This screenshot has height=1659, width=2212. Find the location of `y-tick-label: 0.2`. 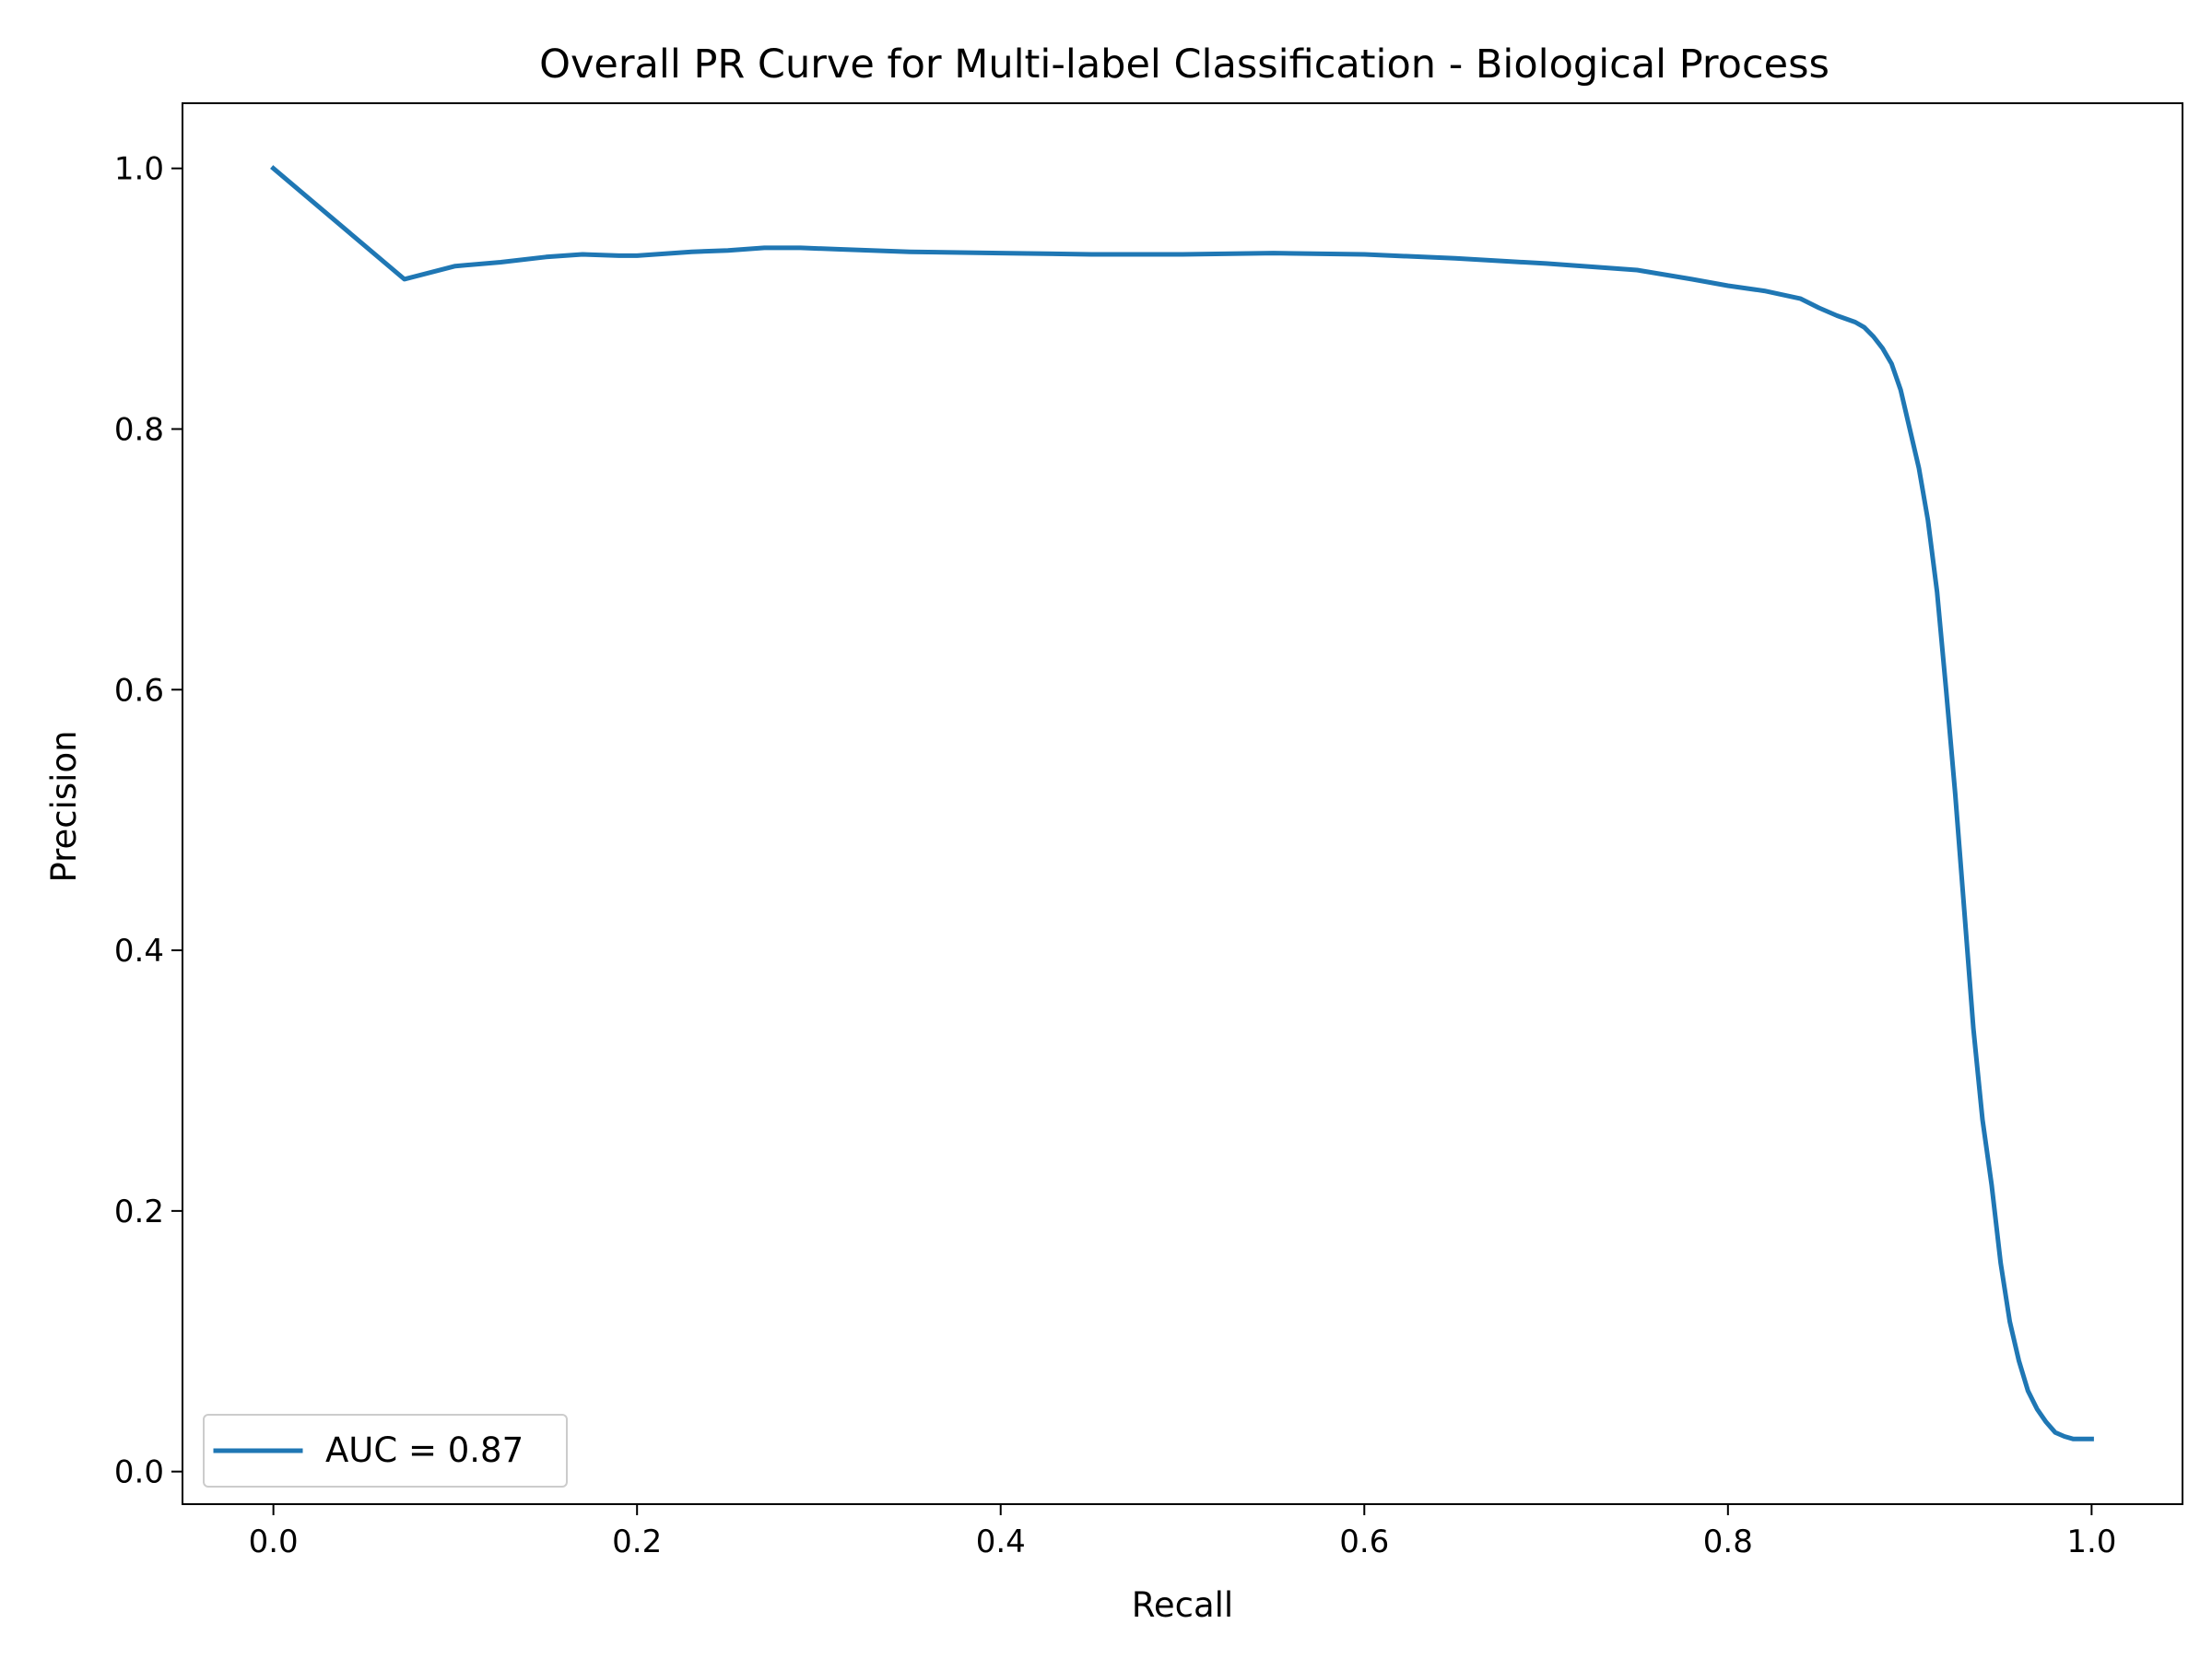

y-tick-label: 0.2 is located at coordinates (139, 1212).